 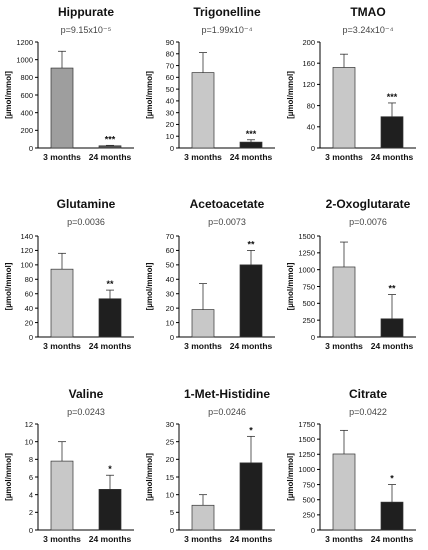 What do you see at coordinates (29, 441) in the screenshot?
I see `chart-6-ytick-label: 10` at bounding box center [29, 441].